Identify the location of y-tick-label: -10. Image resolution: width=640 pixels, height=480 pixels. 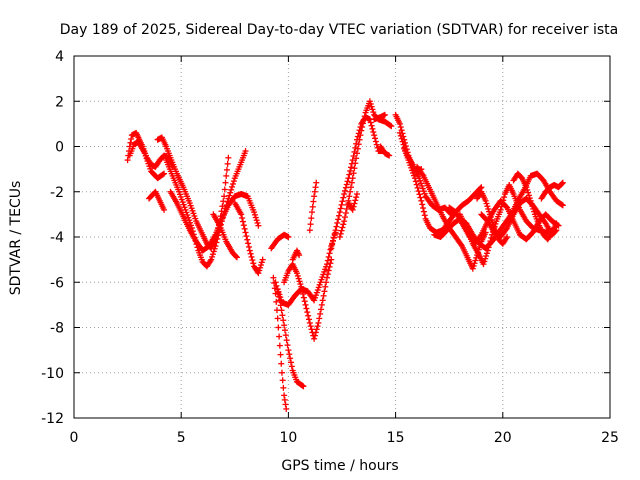
(52, 374).